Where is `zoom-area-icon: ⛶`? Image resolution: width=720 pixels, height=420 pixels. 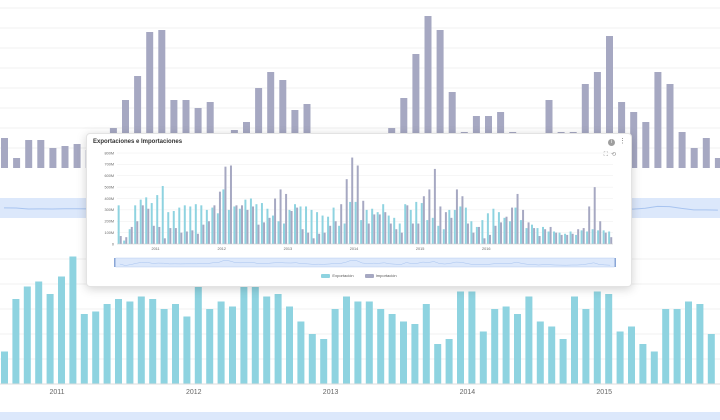 zoom-area-icon: ⛶ is located at coordinates (607, 155).